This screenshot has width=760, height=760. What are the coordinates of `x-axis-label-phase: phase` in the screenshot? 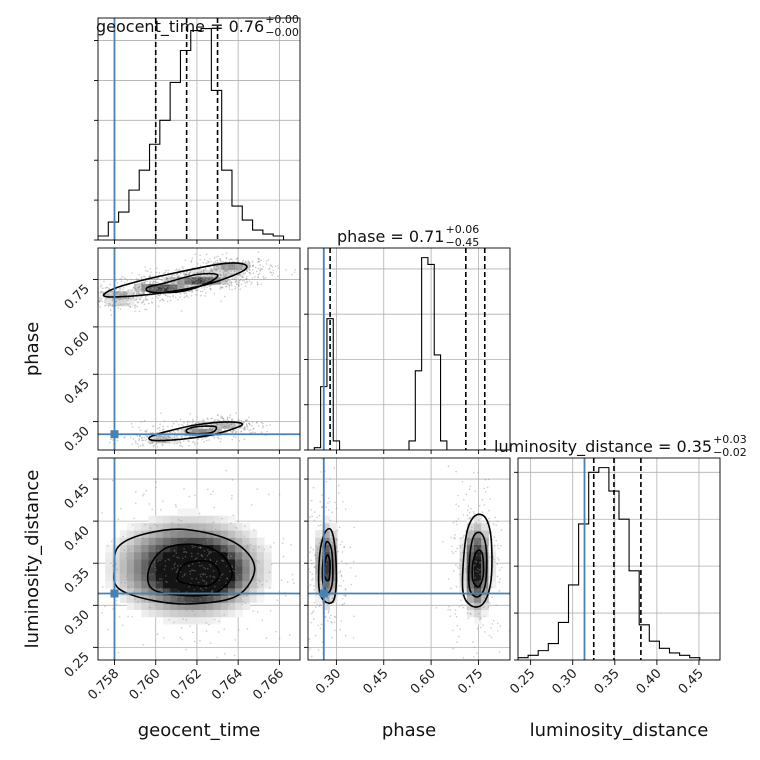 It's located at (409, 730).